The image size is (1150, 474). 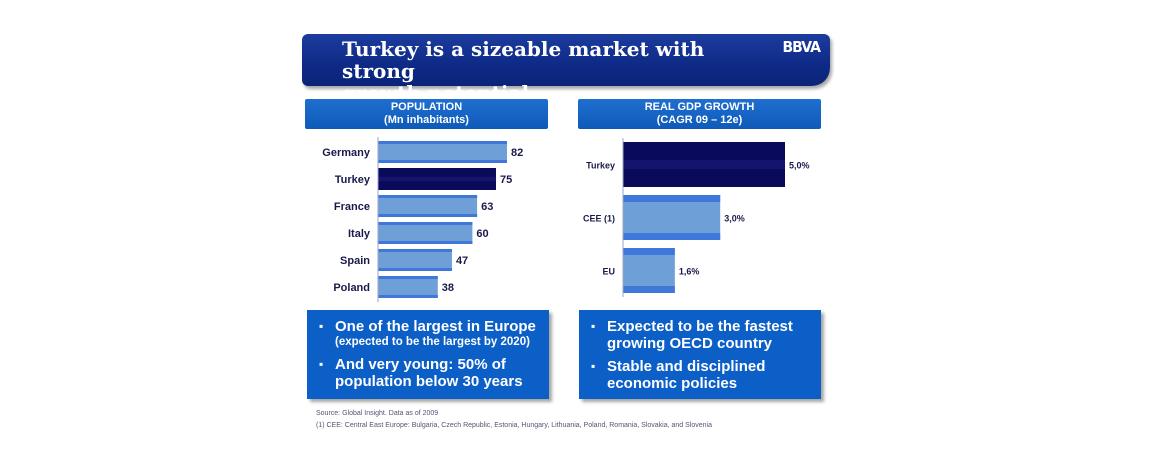 I want to click on value-label-eu: 1,6%, so click(x=689, y=272).